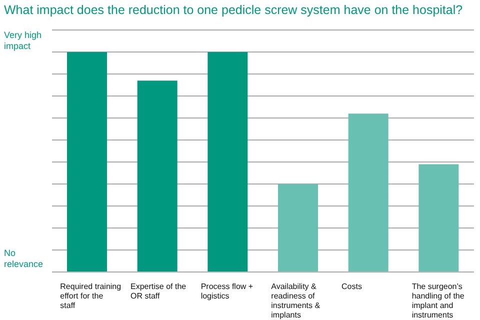 This screenshot has width=480, height=320. I want to click on x-tick-label: The surgeon’s handling of the implant and instruments, so click(438, 301).